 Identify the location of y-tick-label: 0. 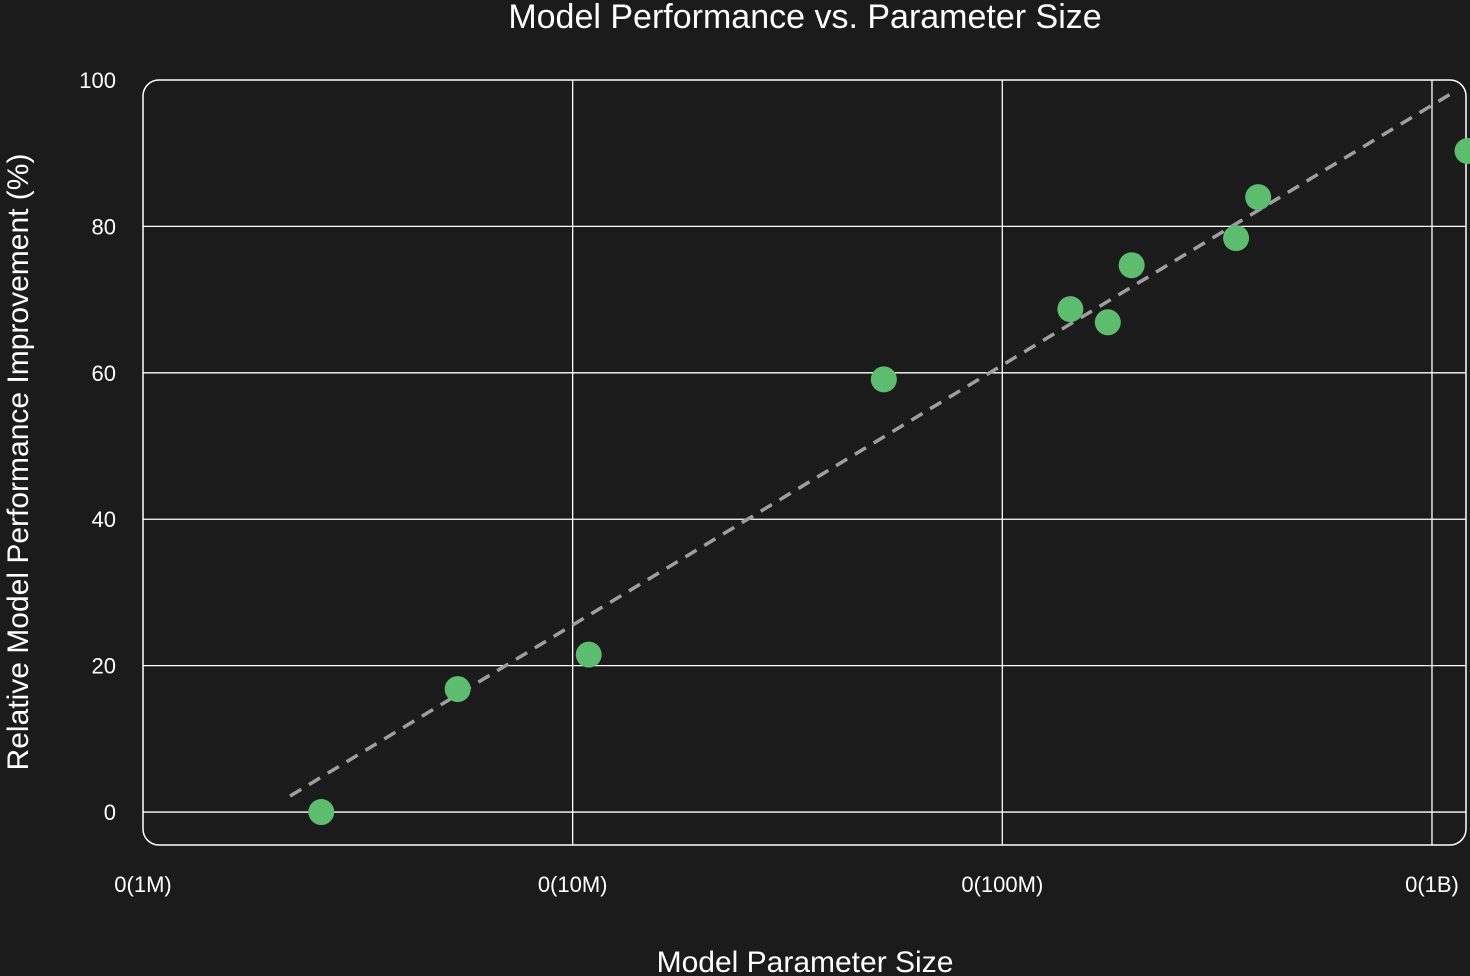
(110, 812).